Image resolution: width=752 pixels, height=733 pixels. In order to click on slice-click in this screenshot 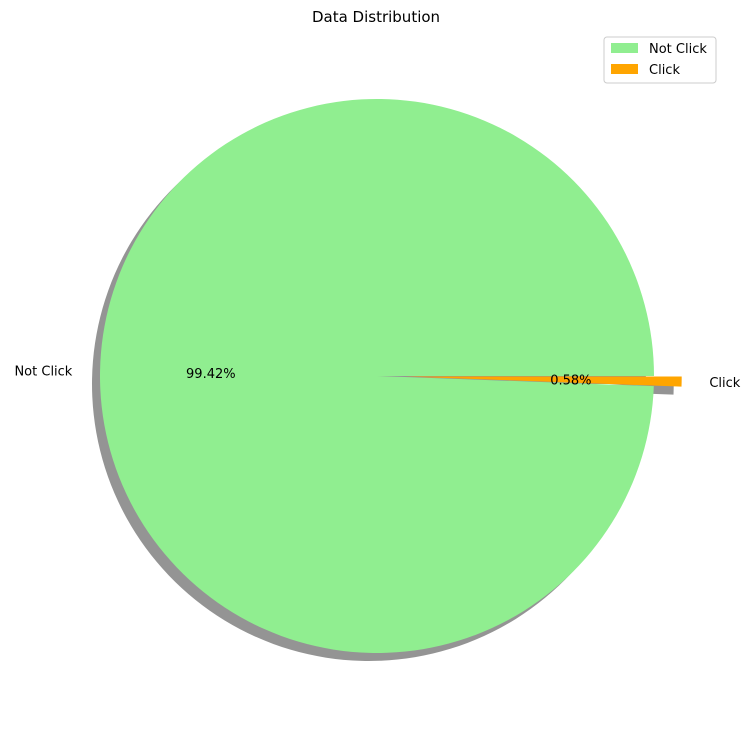, I will do `click(543, 381)`.